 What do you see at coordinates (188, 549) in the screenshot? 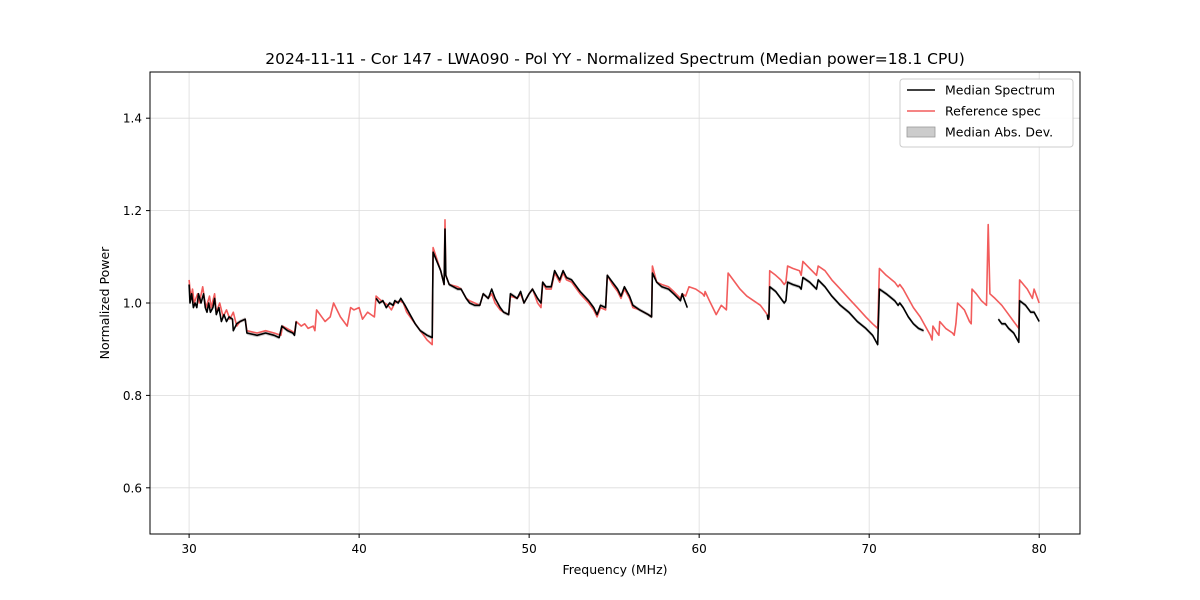
I see `x-tick-label: 30` at bounding box center [188, 549].